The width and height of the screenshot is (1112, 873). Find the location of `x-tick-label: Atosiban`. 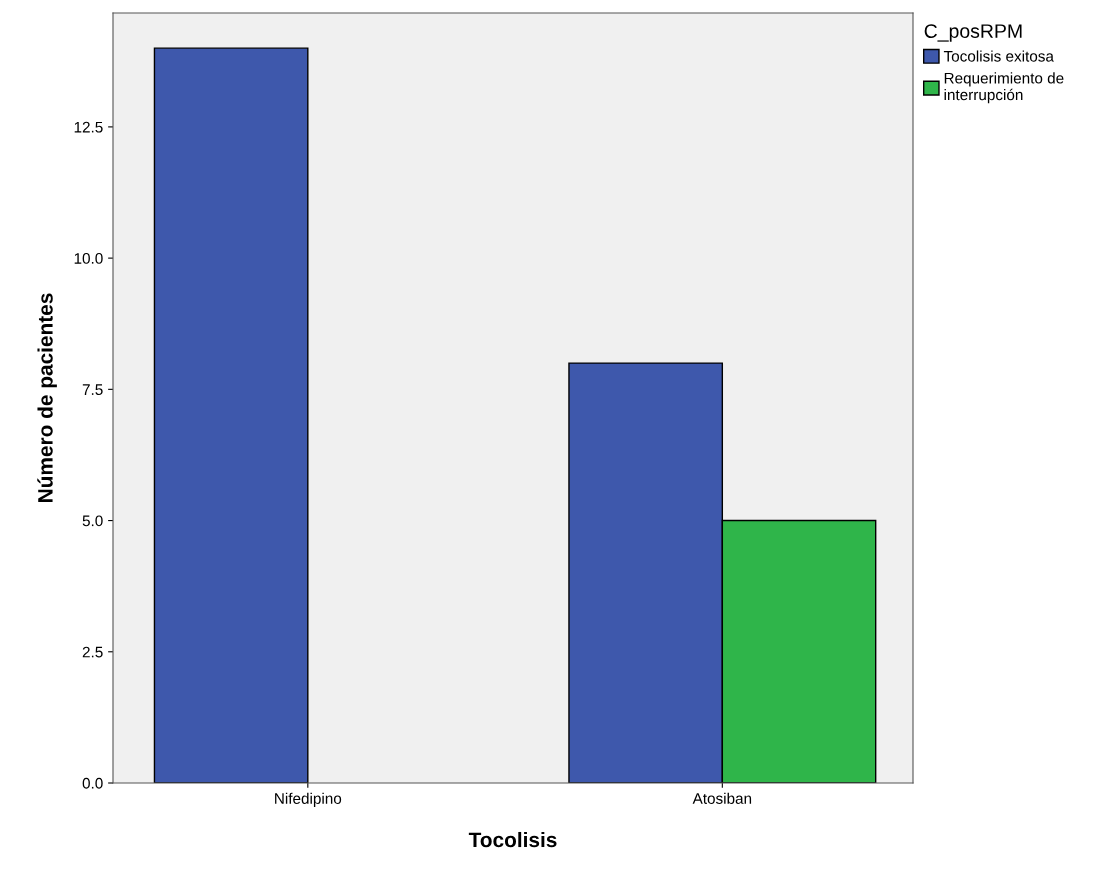

x-tick-label: Atosiban is located at coordinates (722, 798).